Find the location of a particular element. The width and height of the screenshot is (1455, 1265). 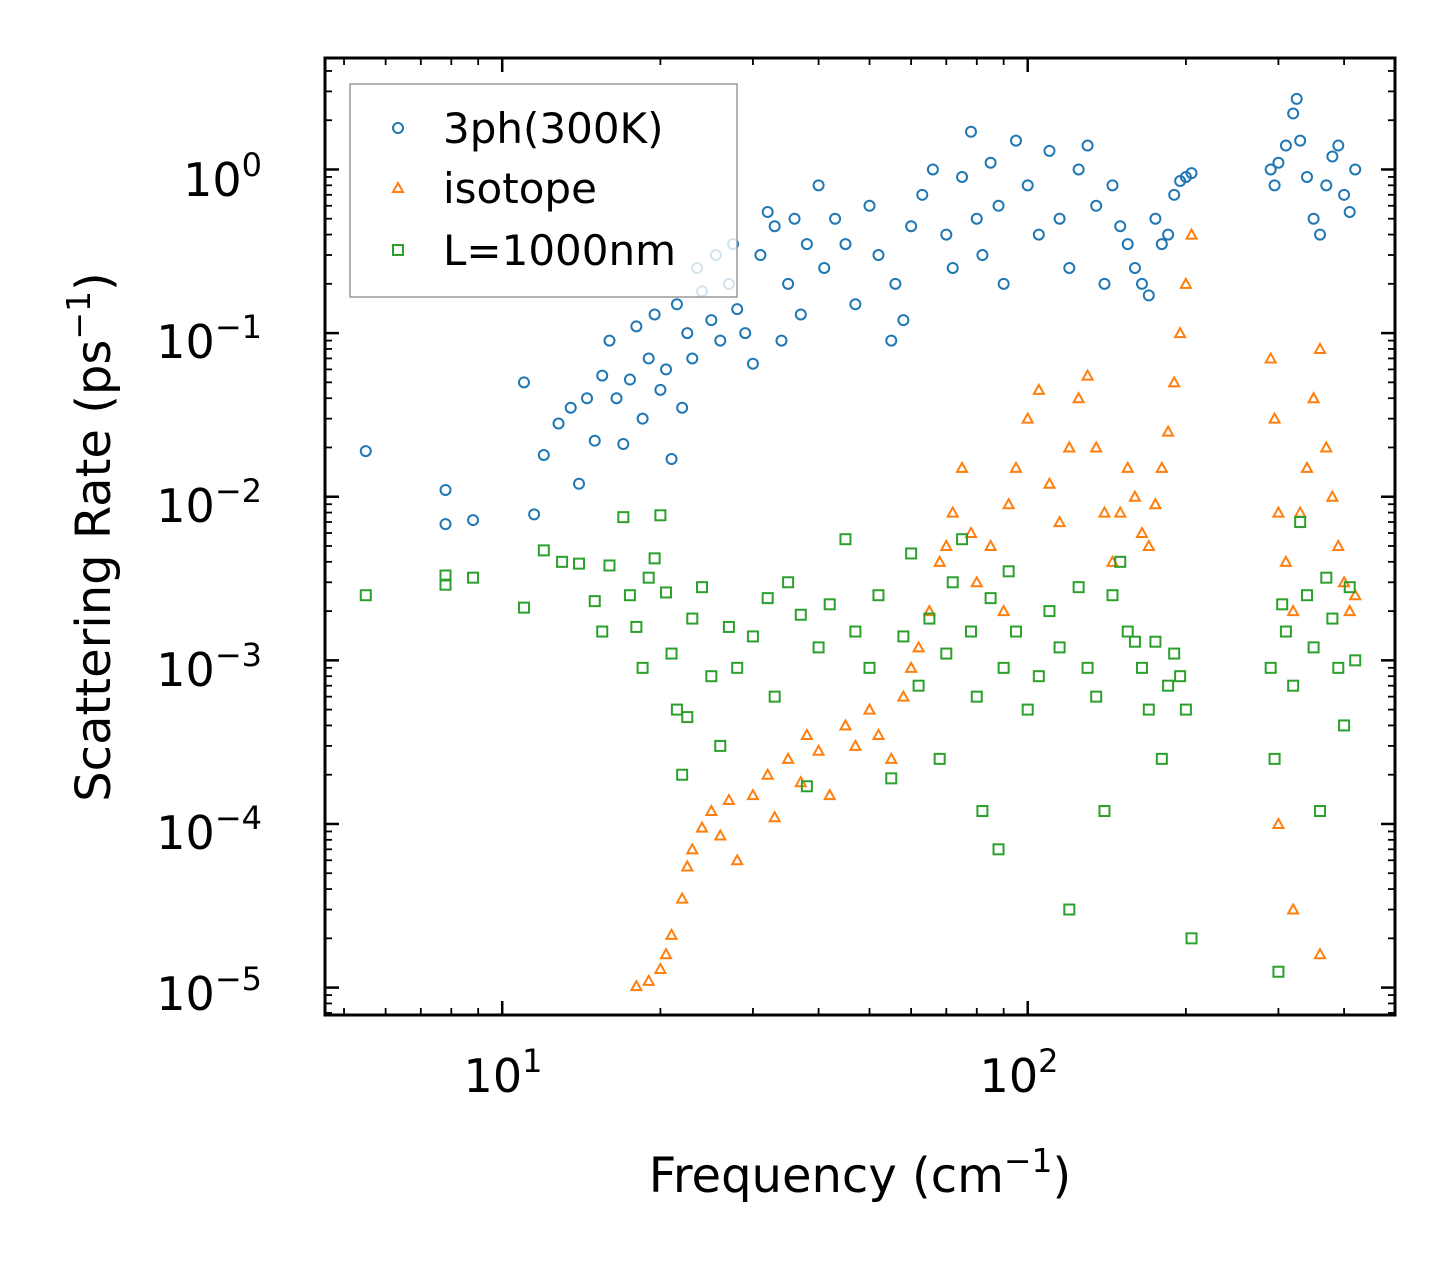

legend-marker-triangle-icon is located at coordinates (398, 186).